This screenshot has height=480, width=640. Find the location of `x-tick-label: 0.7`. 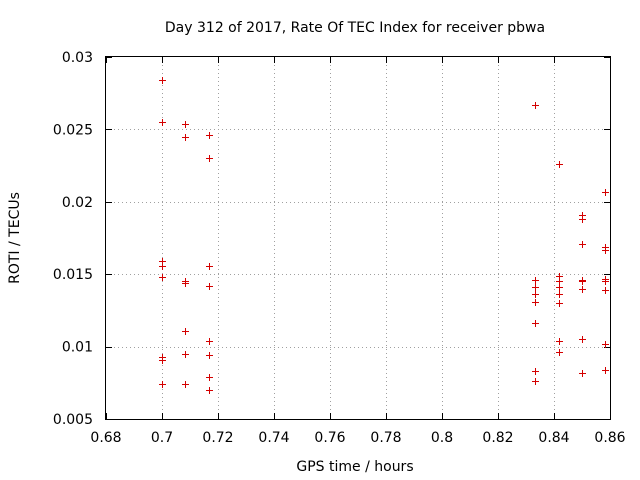

x-tick-label: 0.7 is located at coordinates (162, 438).